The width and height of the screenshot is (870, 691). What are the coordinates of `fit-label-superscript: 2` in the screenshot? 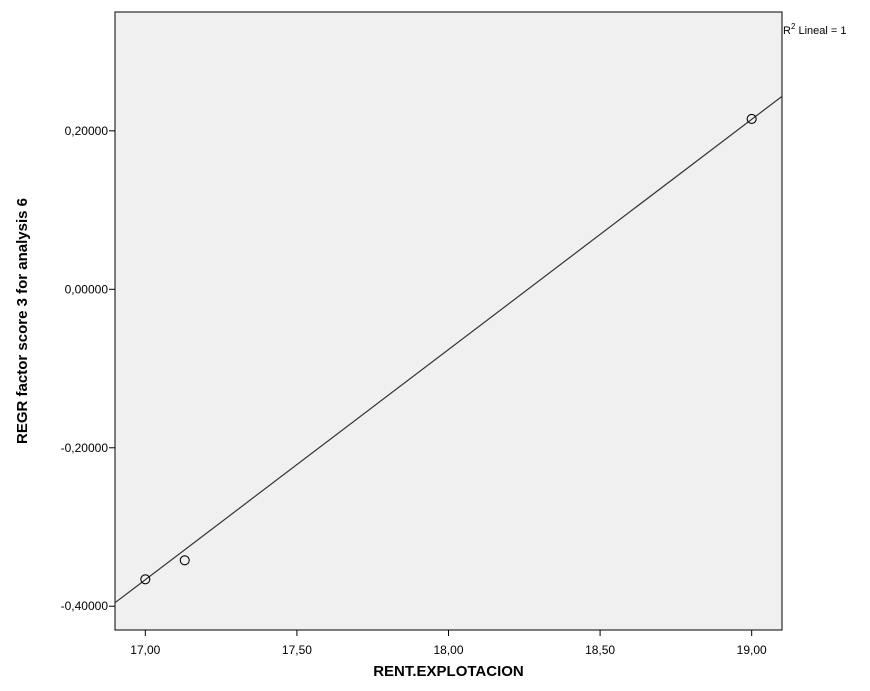 It's located at (793, 26).